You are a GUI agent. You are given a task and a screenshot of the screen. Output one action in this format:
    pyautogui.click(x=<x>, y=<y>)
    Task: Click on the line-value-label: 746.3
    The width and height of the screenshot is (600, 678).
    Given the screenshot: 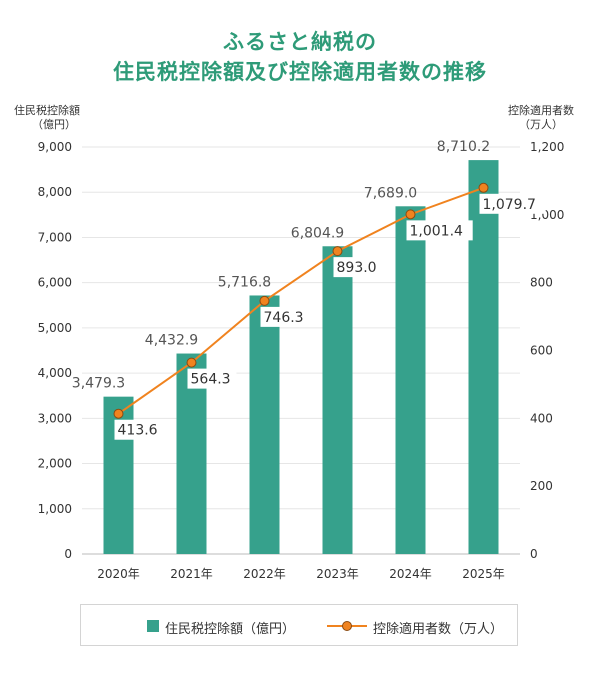 What is the action you would take?
    pyautogui.click(x=284, y=318)
    